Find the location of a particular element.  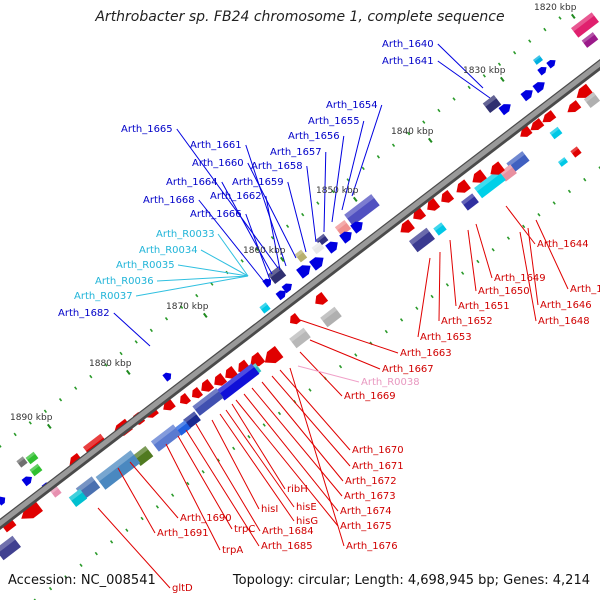

gene-label: trpC is located at coordinates (244, 529).